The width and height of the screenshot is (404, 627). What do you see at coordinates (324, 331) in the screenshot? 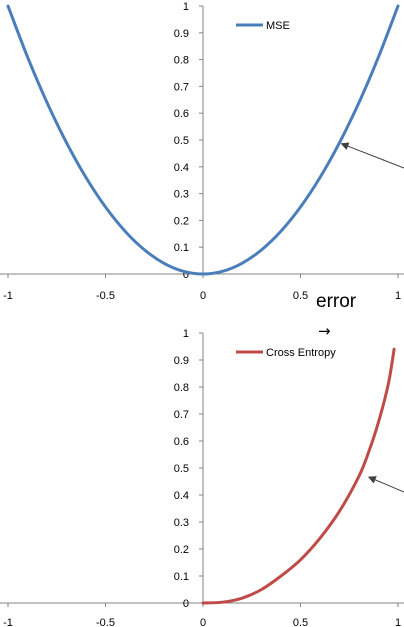
I see `error-arrow-glyph: →` at bounding box center [324, 331].